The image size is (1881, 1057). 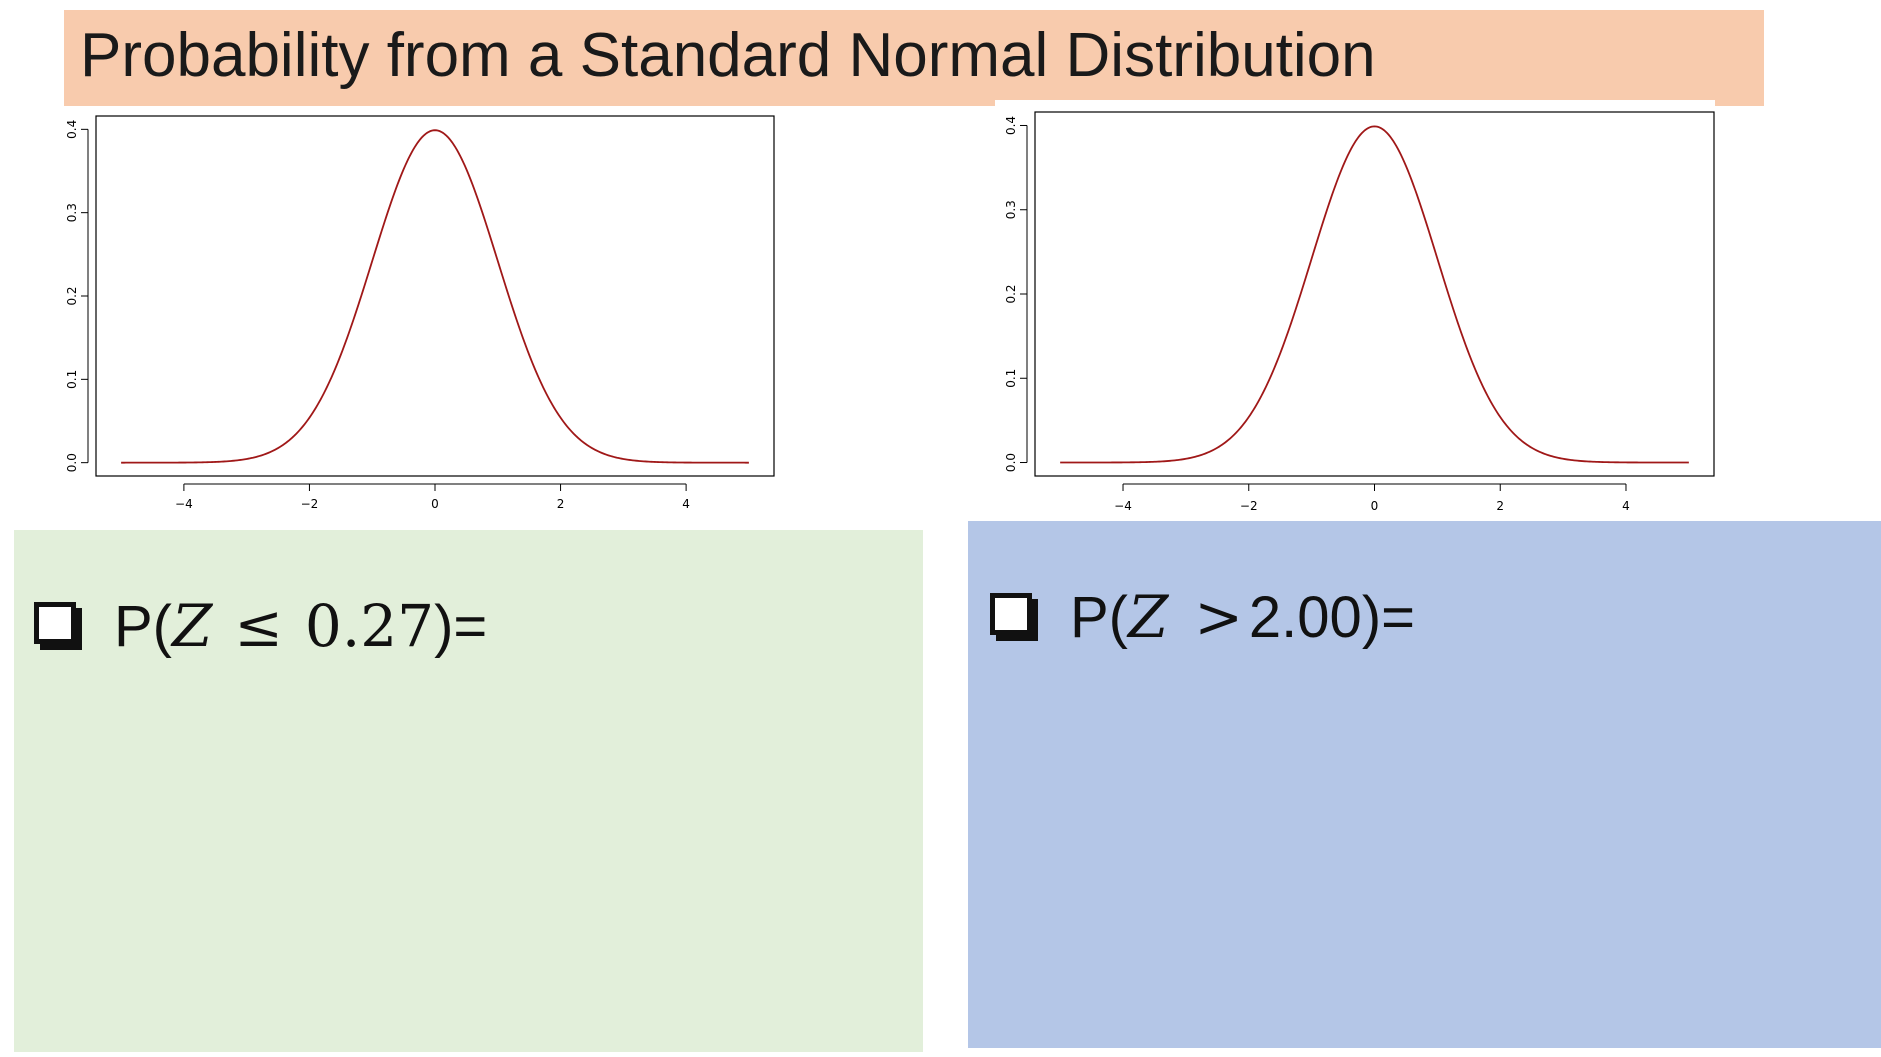 I want to click on chart-left: −4 −2 0 2 4 0.0 0.1 0.2 0.3 0.4, so click(x=420, y=313).